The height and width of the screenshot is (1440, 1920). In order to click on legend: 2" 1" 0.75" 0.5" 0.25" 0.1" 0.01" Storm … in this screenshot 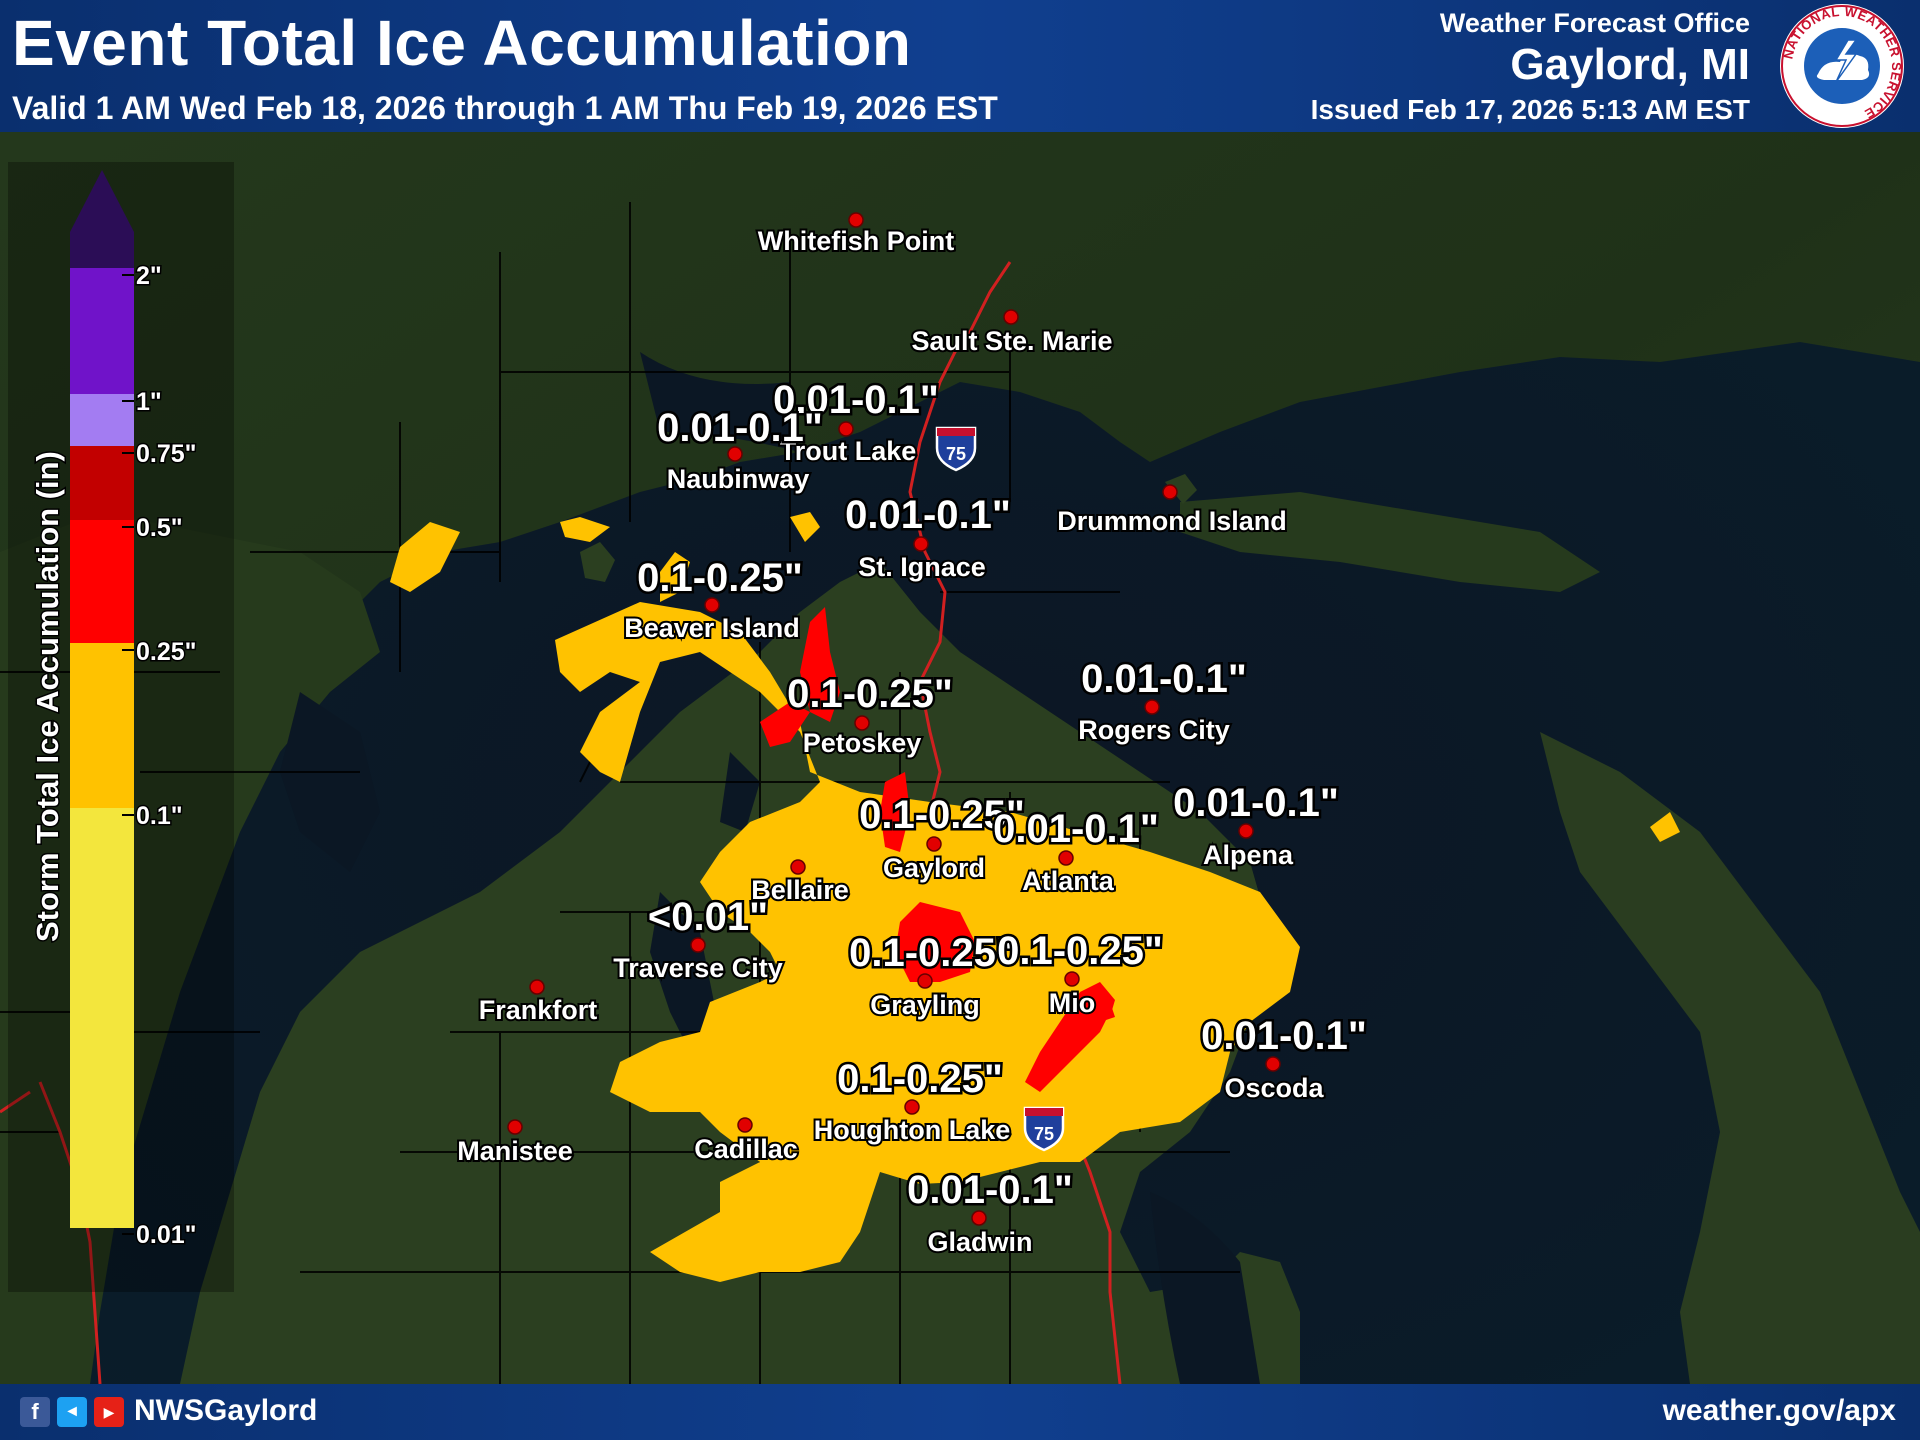, I will do `click(121, 727)`.